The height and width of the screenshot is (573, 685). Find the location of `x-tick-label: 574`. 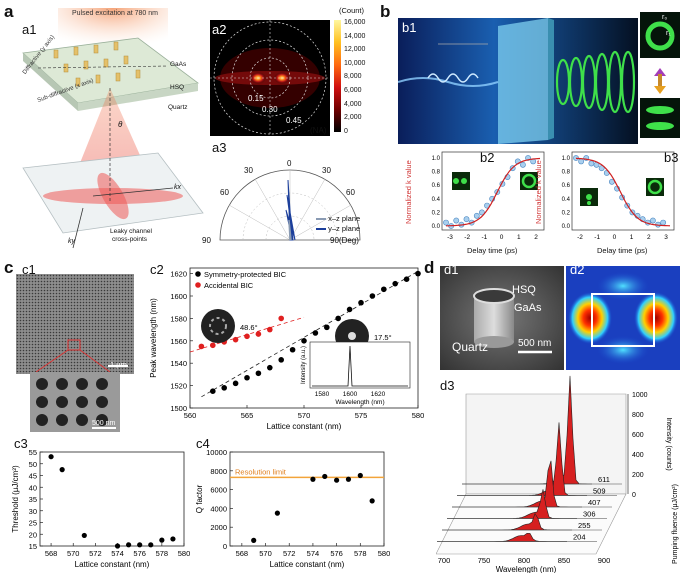

x-tick-label: 574 is located at coordinates (117, 553).